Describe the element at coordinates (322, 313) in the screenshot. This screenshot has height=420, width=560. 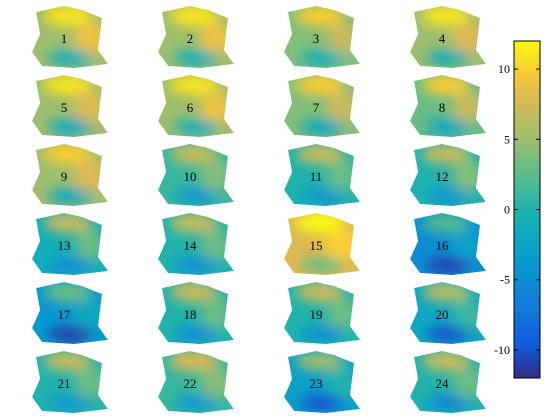
I see `map-panel: 19` at that location.